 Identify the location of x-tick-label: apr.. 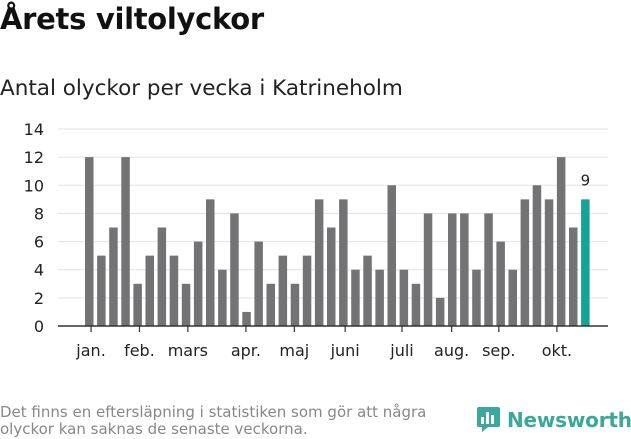
(246, 350).